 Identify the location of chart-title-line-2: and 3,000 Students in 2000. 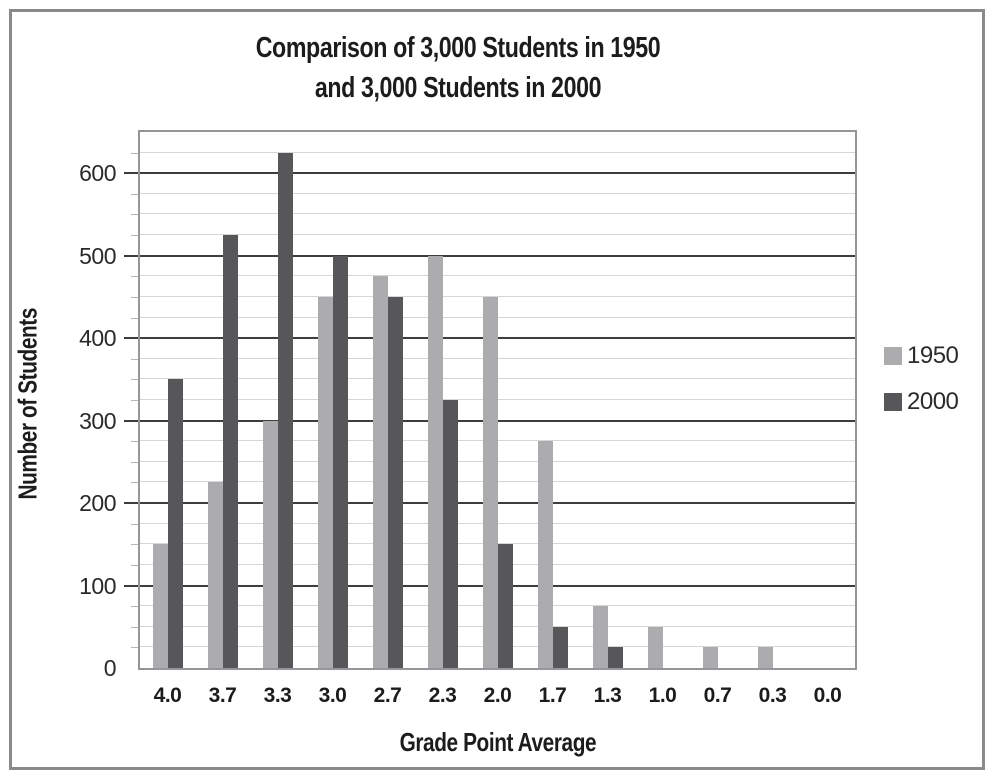
(458, 88).